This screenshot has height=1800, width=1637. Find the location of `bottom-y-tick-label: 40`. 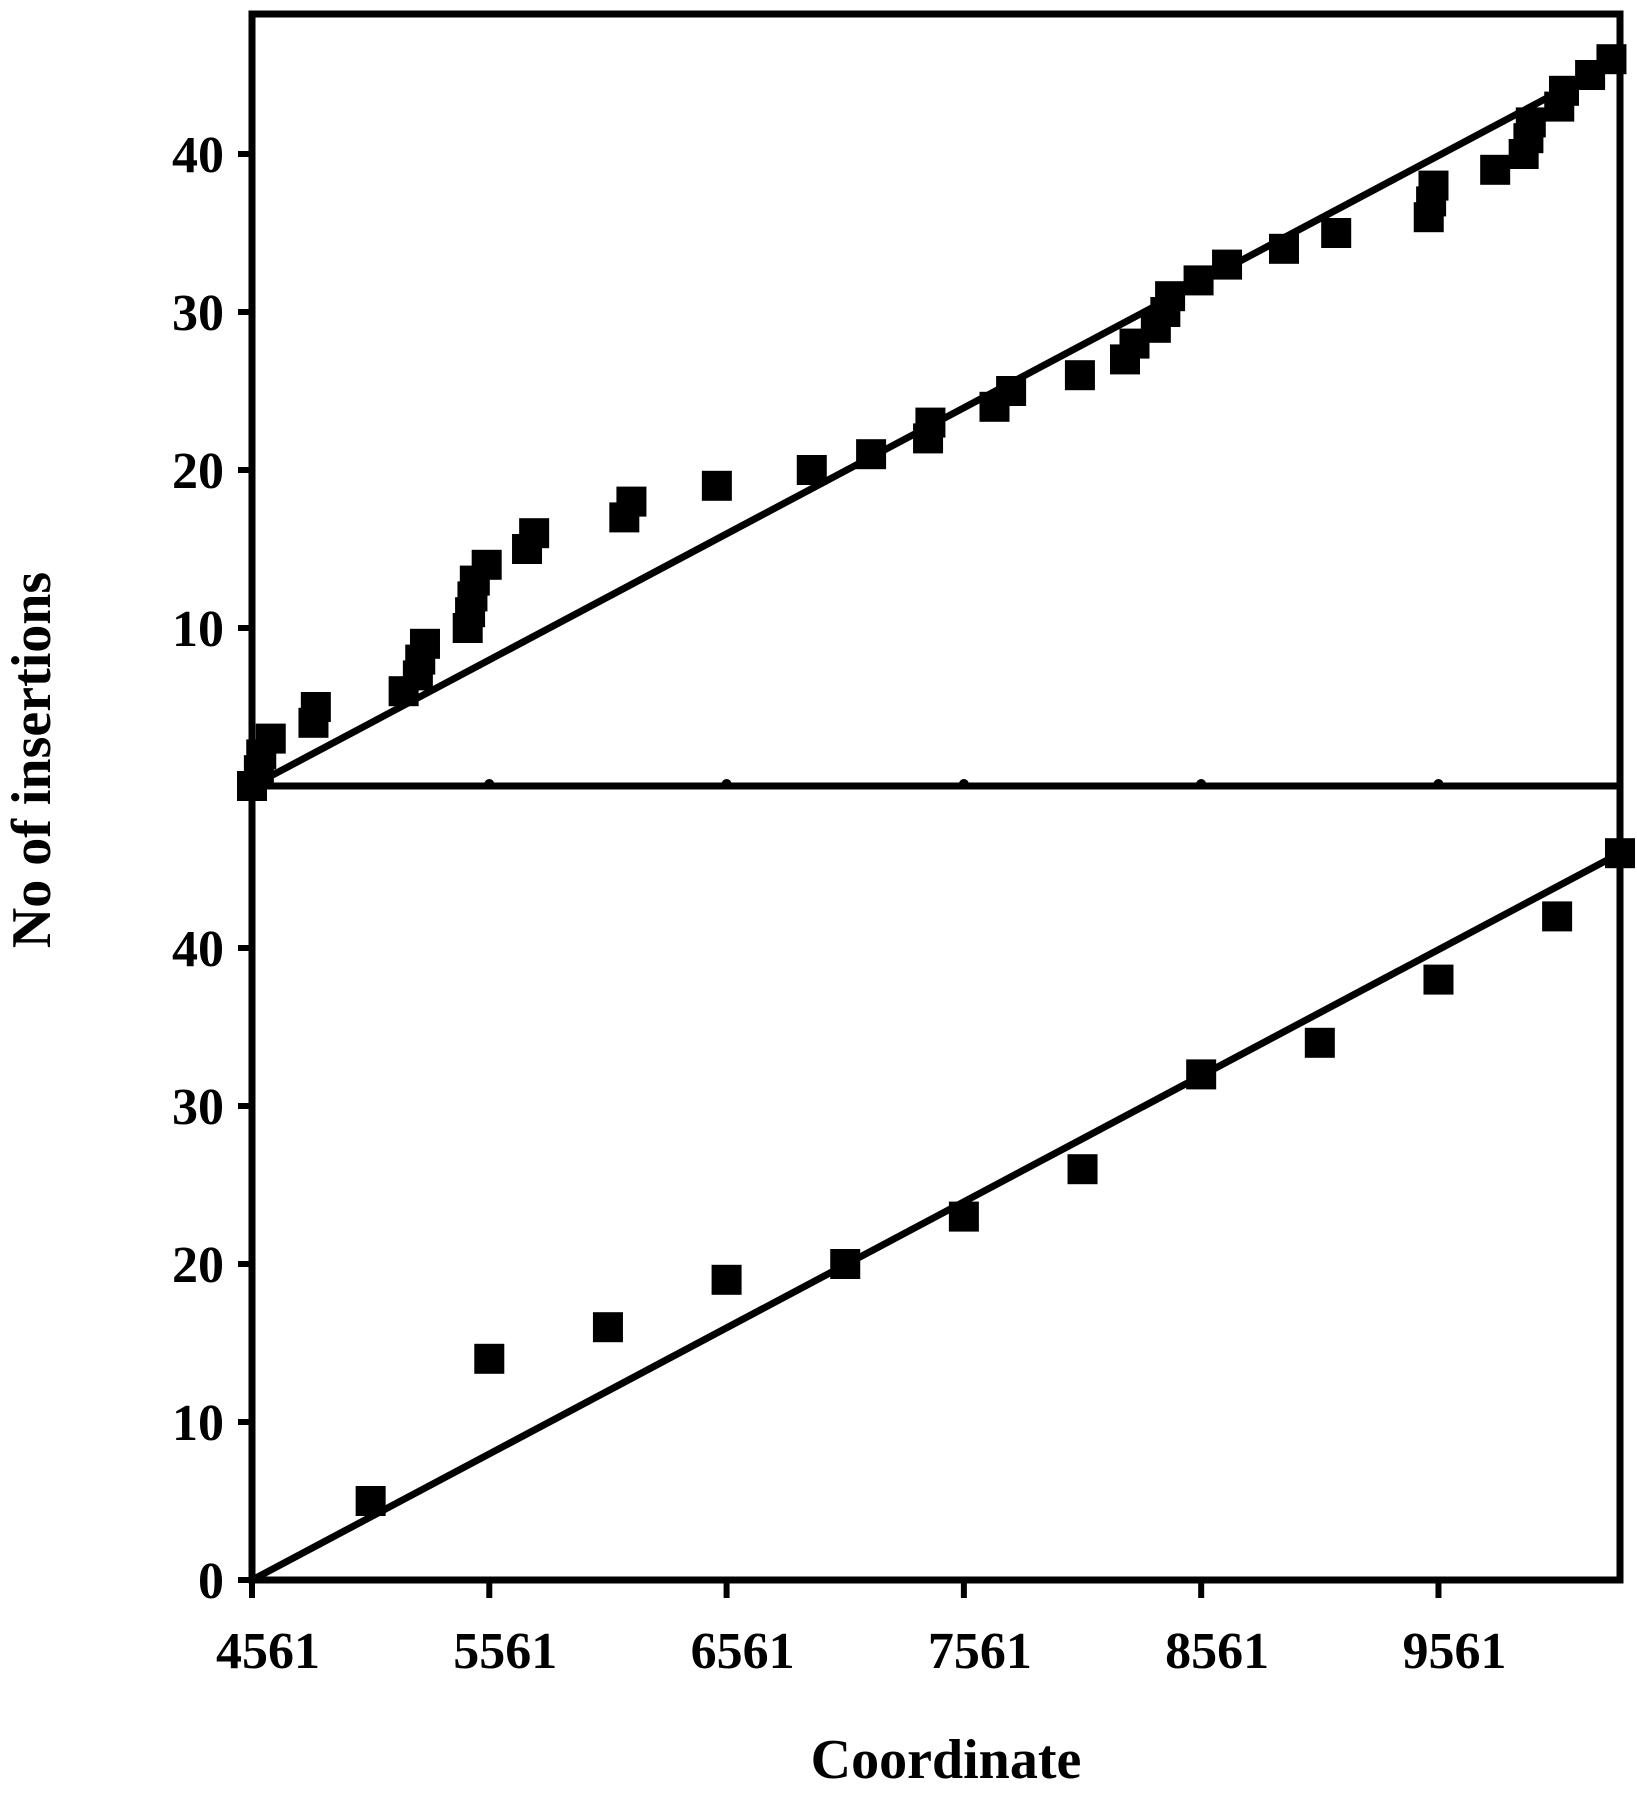

bottom-y-tick-label: 40 is located at coordinates (198, 949).